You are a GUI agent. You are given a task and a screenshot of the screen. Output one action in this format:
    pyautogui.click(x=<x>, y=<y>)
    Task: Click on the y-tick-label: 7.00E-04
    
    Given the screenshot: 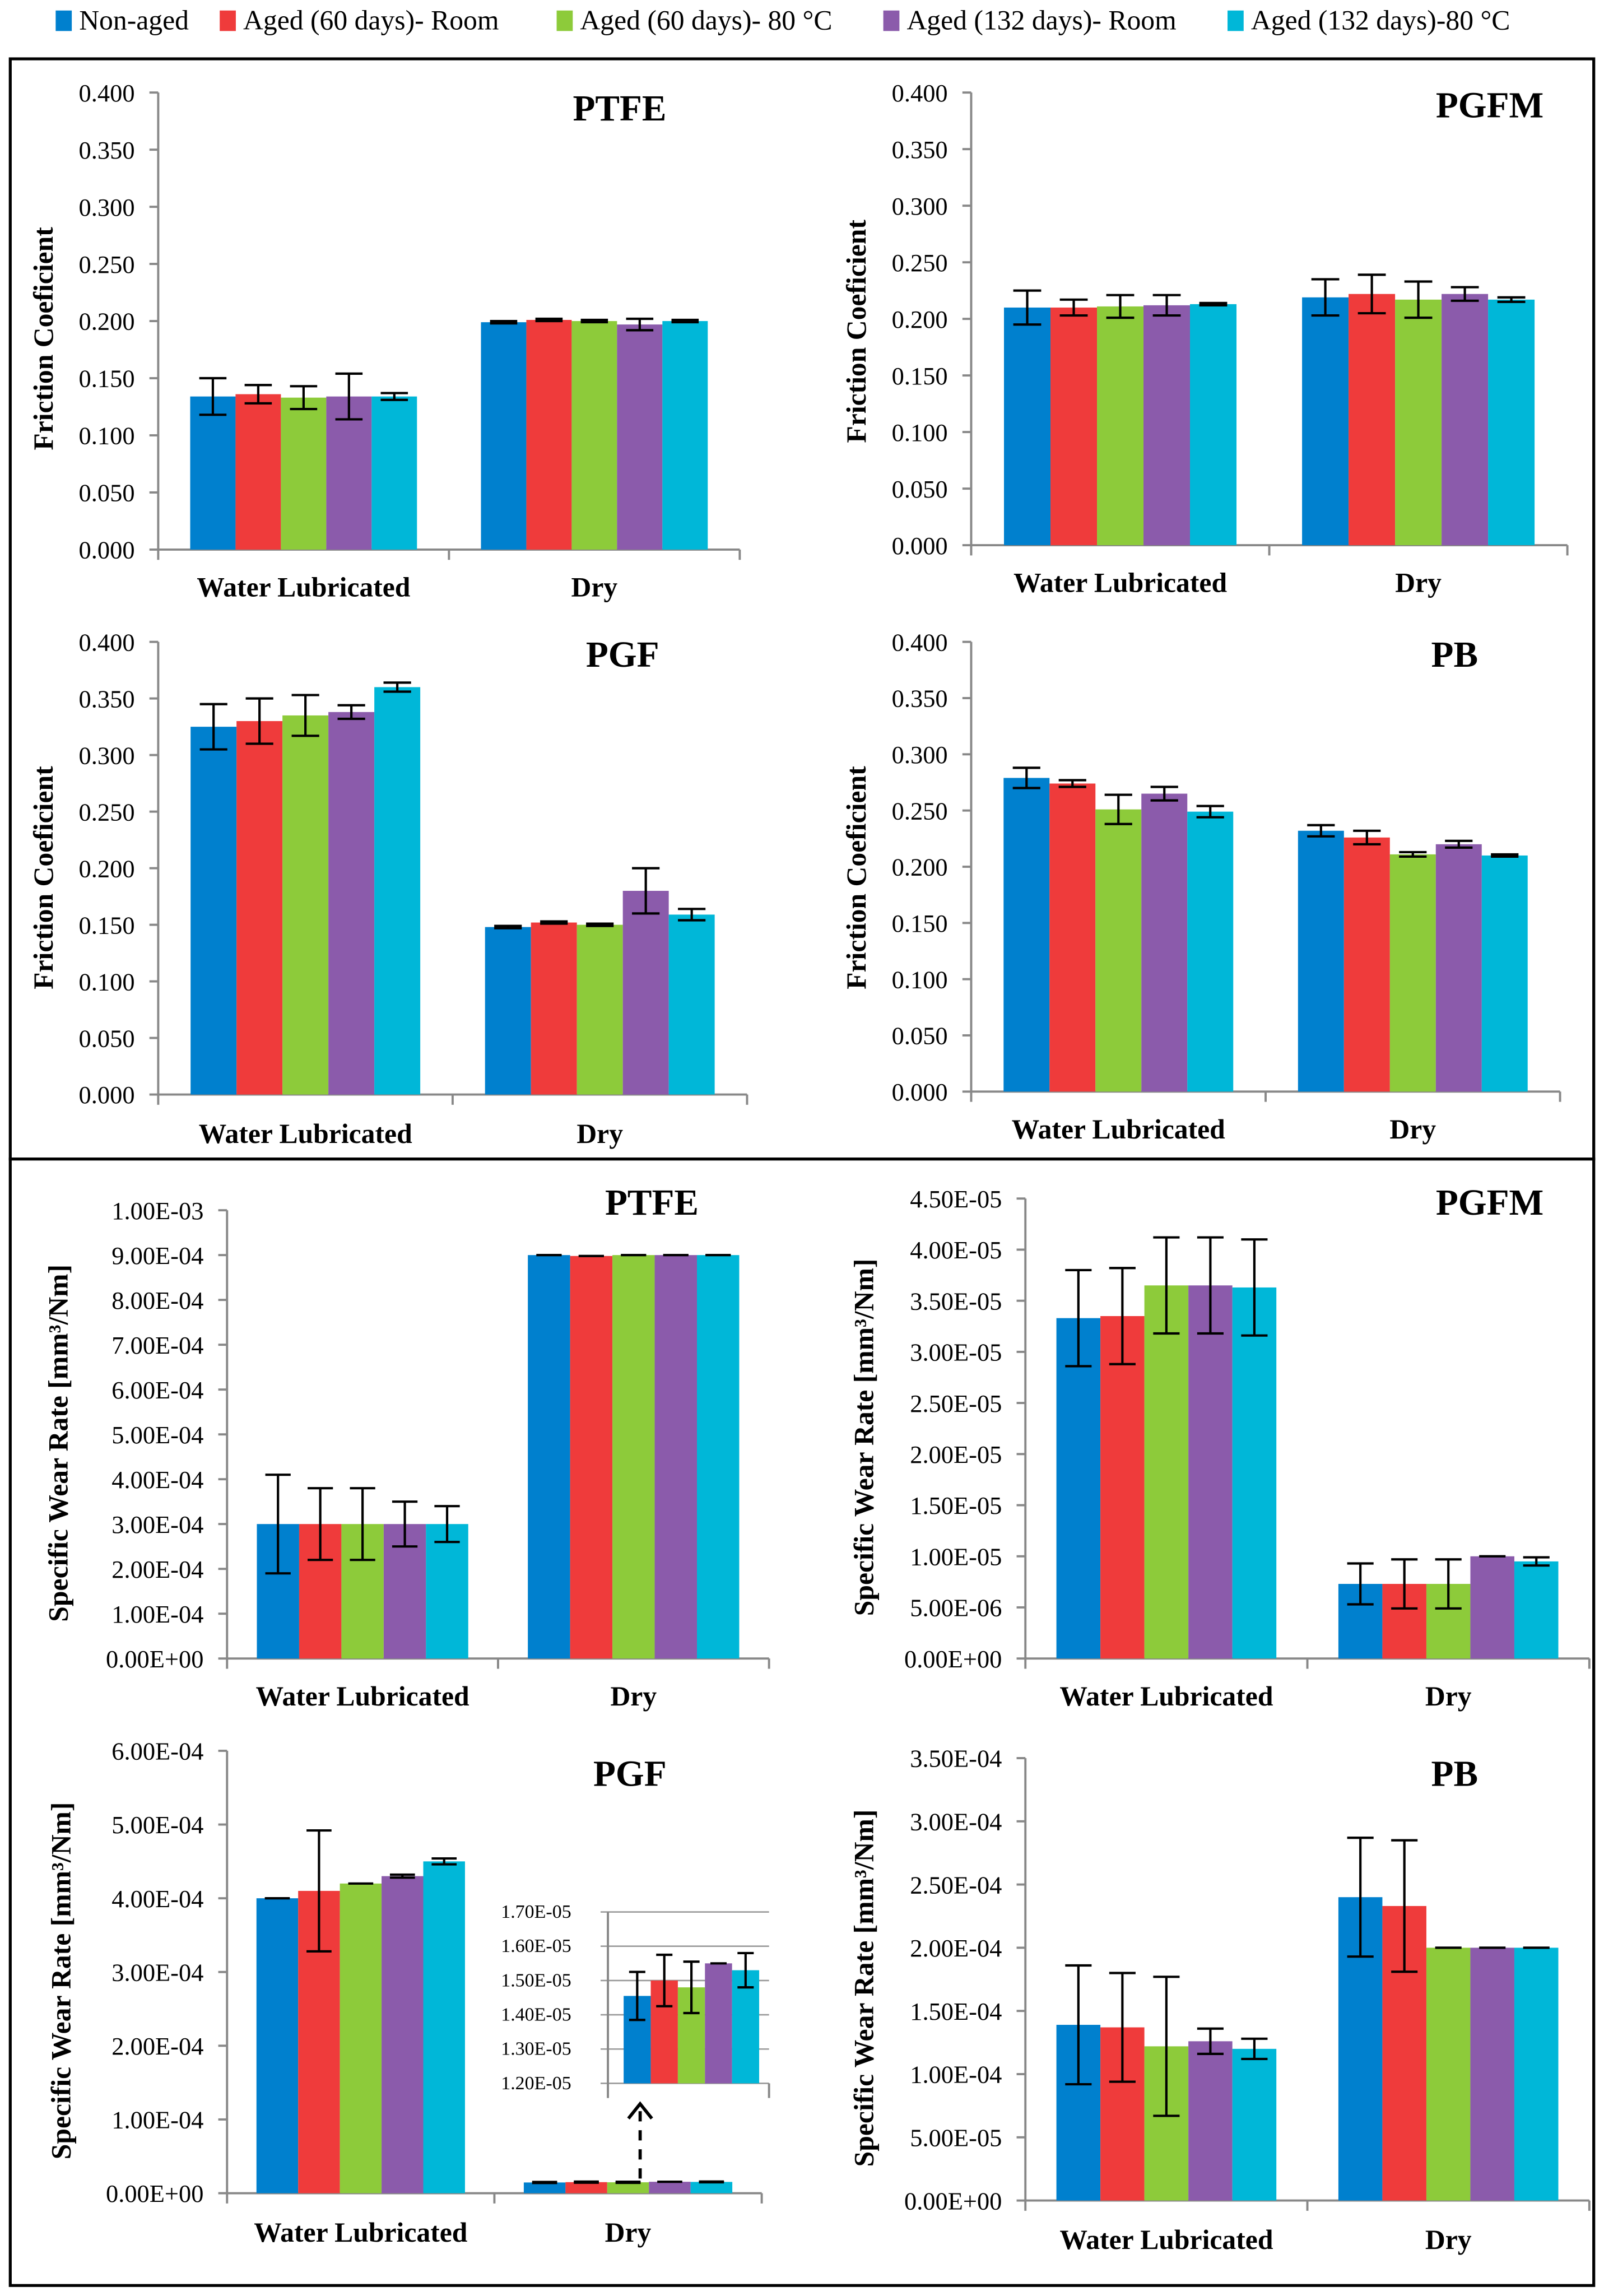 What is the action you would take?
    pyautogui.click(x=157, y=1345)
    